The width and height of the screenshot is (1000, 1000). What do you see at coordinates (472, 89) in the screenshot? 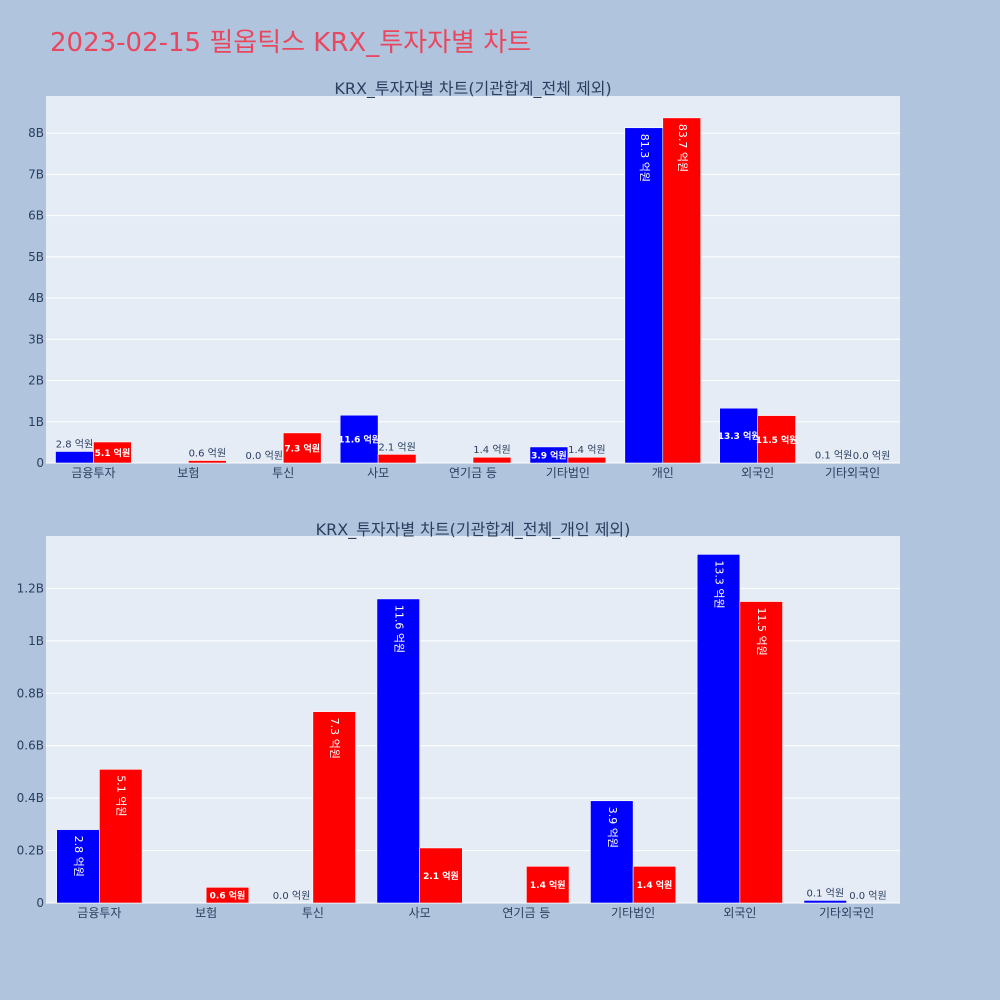
I see `chart-title: KRX_투자자별 차트(기관합계_전체 제외)` at bounding box center [472, 89].